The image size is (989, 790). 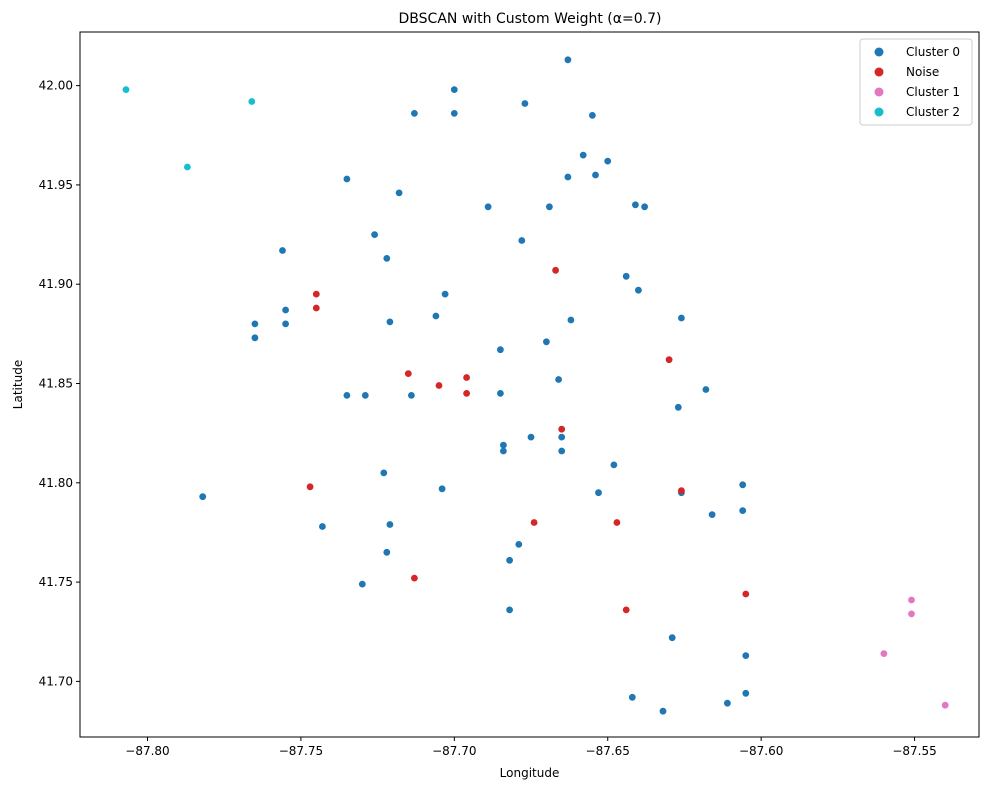 What do you see at coordinates (608, 751) in the screenshot?
I see `x-tick-label: −87.65` at bounding box center [608, 751].